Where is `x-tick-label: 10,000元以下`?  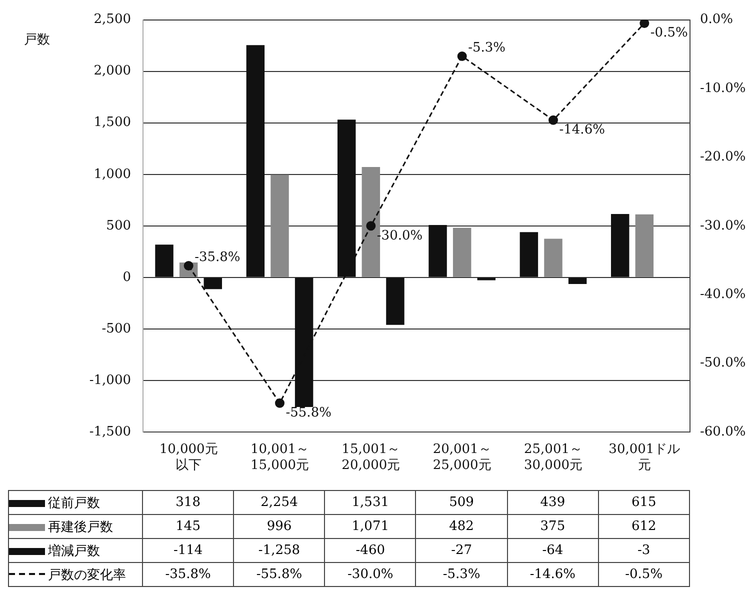 x-tick-label: 10,000元以下 is located at coordinates (188, 457).